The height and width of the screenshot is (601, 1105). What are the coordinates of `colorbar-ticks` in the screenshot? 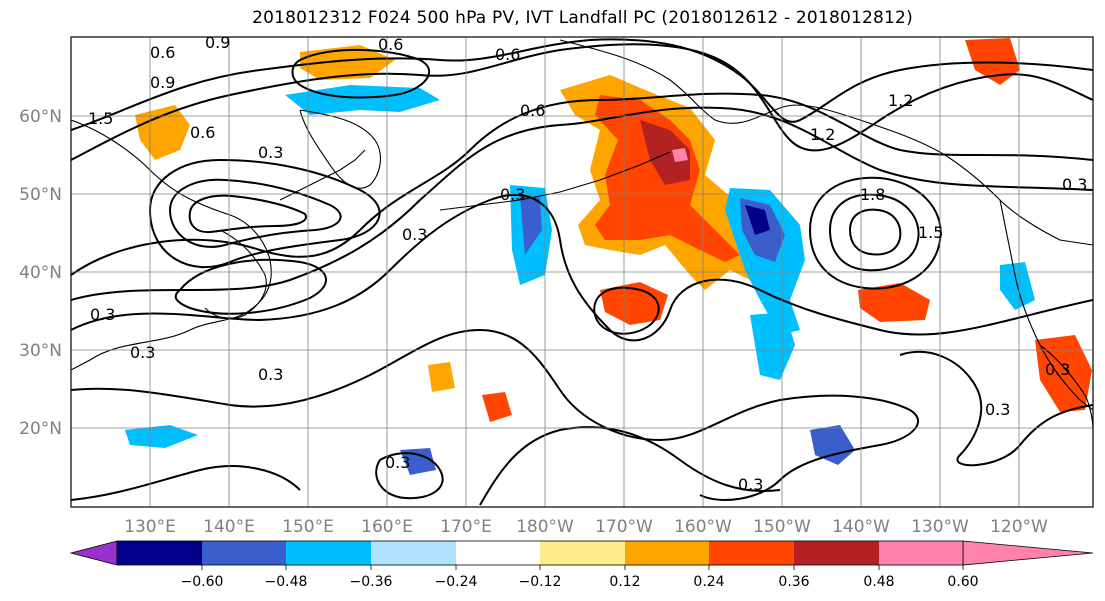 It's located at (582, 567).